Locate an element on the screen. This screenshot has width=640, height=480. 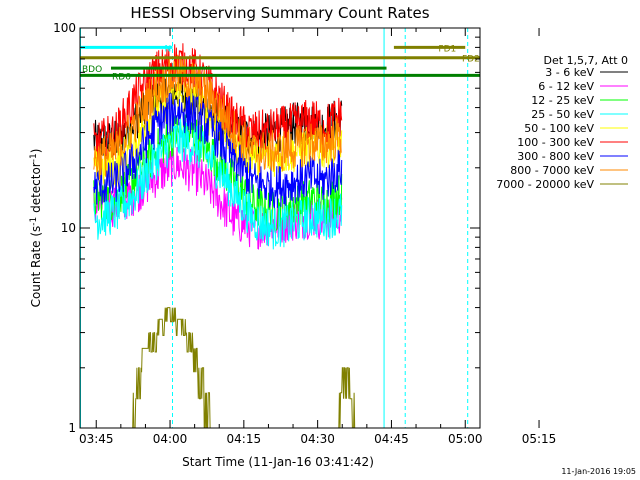
x-tick-label-4: 04:45 is located at coordinates (391, 439).